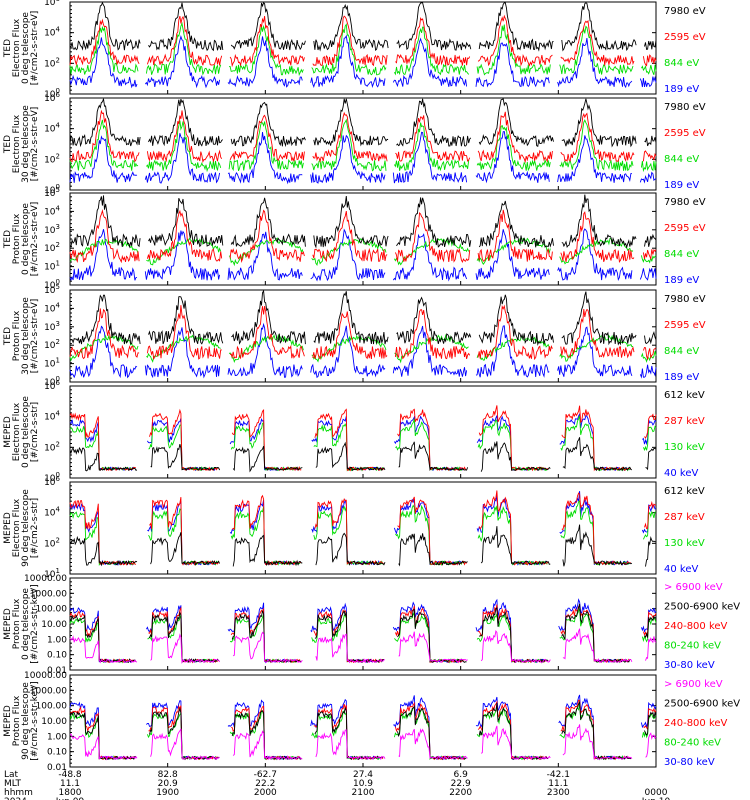 This screenshot has width=750, height=800. What do you see at coordinates (363, 455) in the screenshot?
I see `series-612-kev` at bounding box center [363, 455].